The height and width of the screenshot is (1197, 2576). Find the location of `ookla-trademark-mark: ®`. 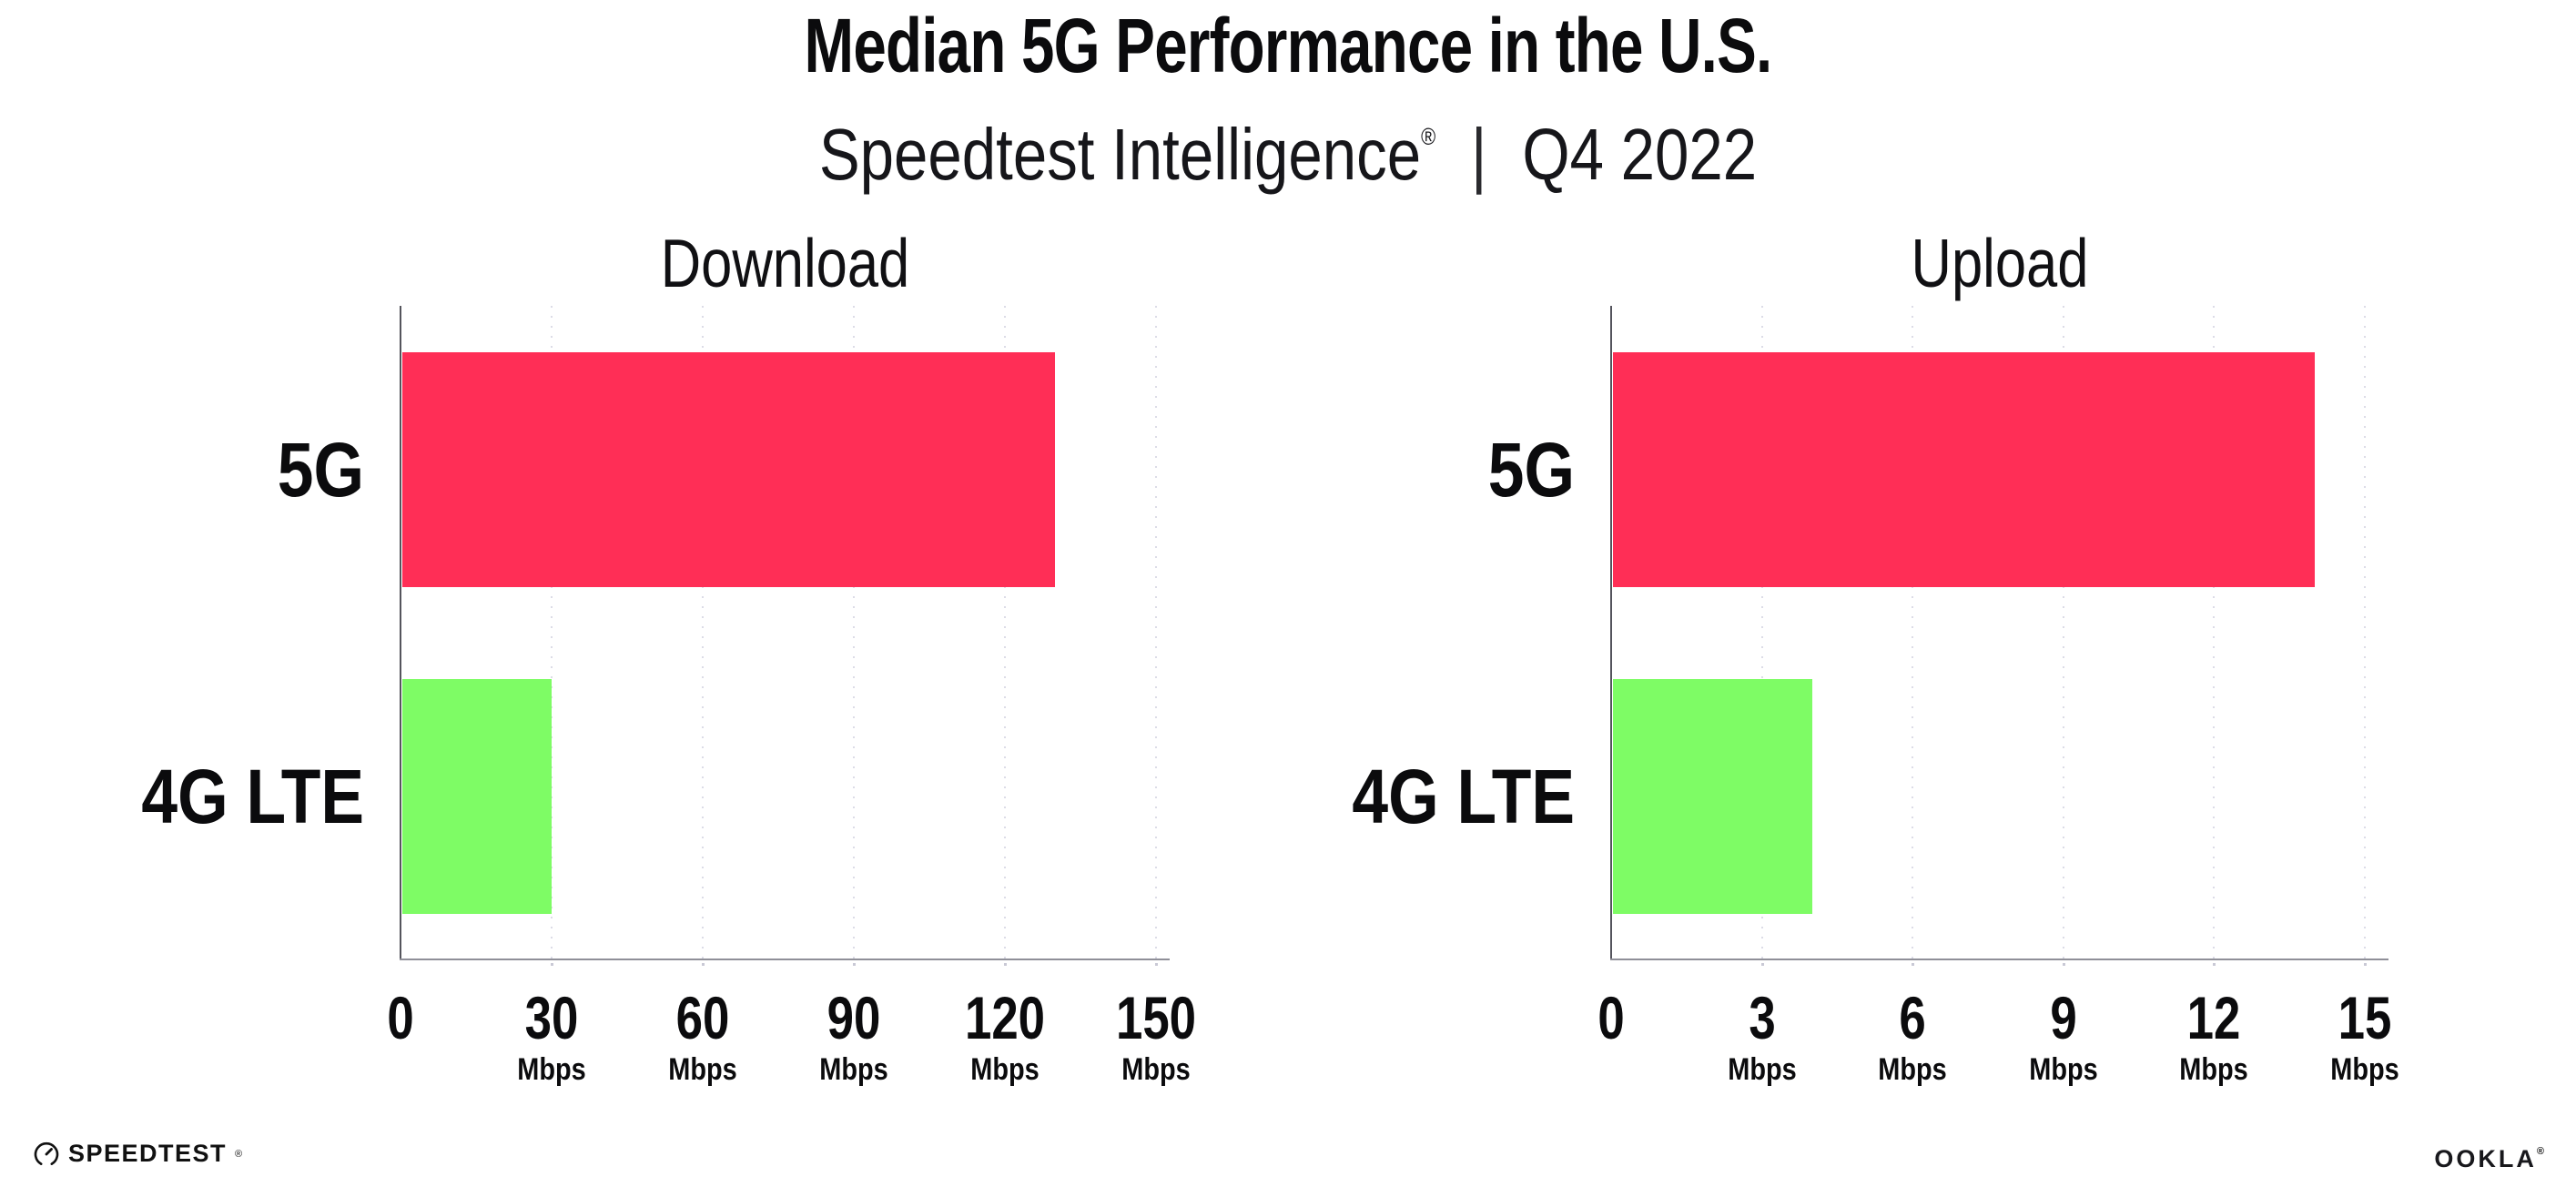

ookla-trademark-mark: ® is located at coordinates (2541, 1151).